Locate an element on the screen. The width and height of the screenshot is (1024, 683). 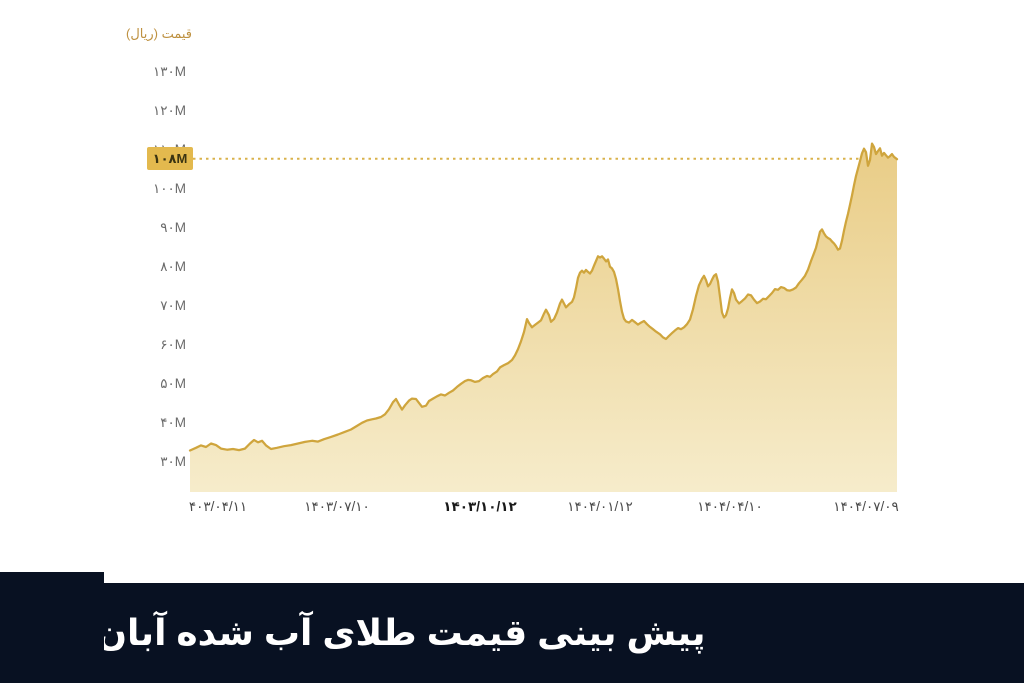
x-tick-label: ۱۴۰۴/۰۷/۰۹ is located at coordinates (866, 506).